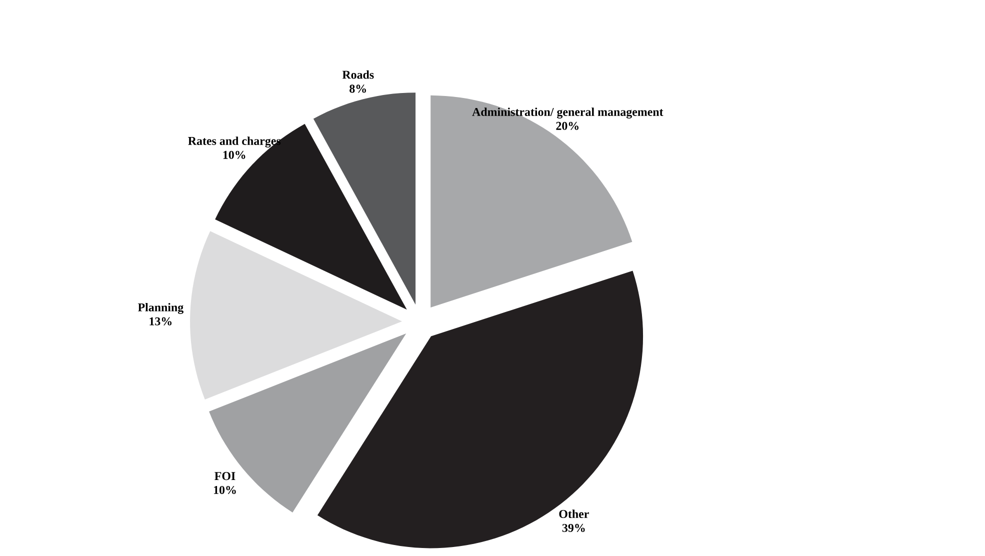 This screenshot has width=985, height=556. I want to click on slice-label: Administration/ general management, so click(568, 113).